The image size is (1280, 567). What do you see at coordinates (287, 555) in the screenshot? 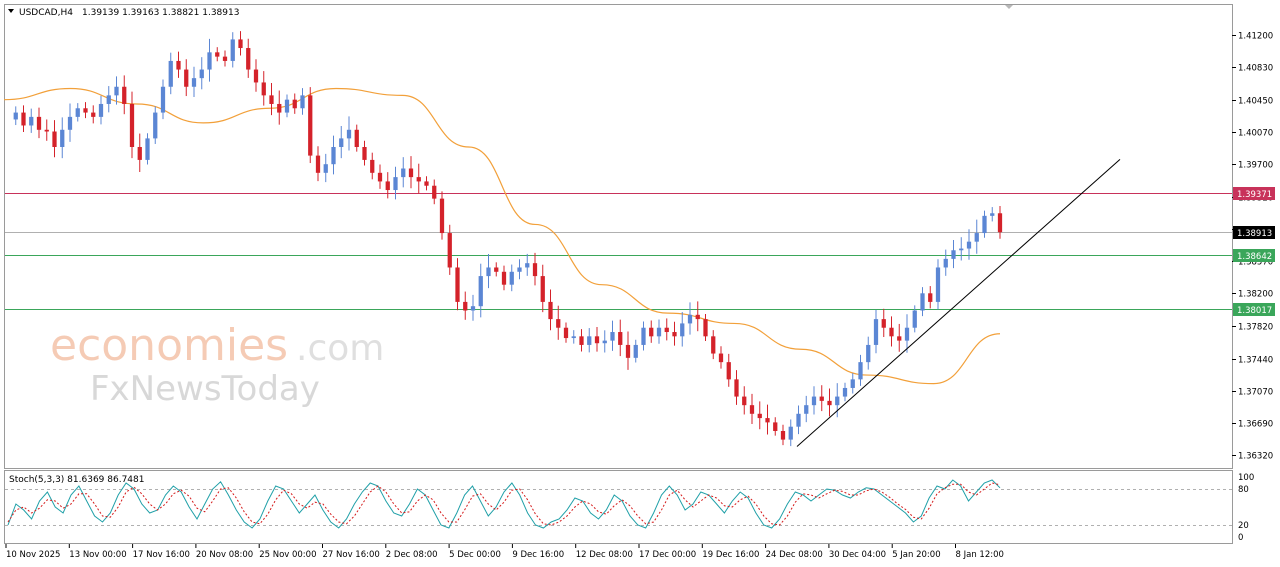
I see `x-tick-label-4: 25 Nov 00:00` at bounding box center [287, 555].